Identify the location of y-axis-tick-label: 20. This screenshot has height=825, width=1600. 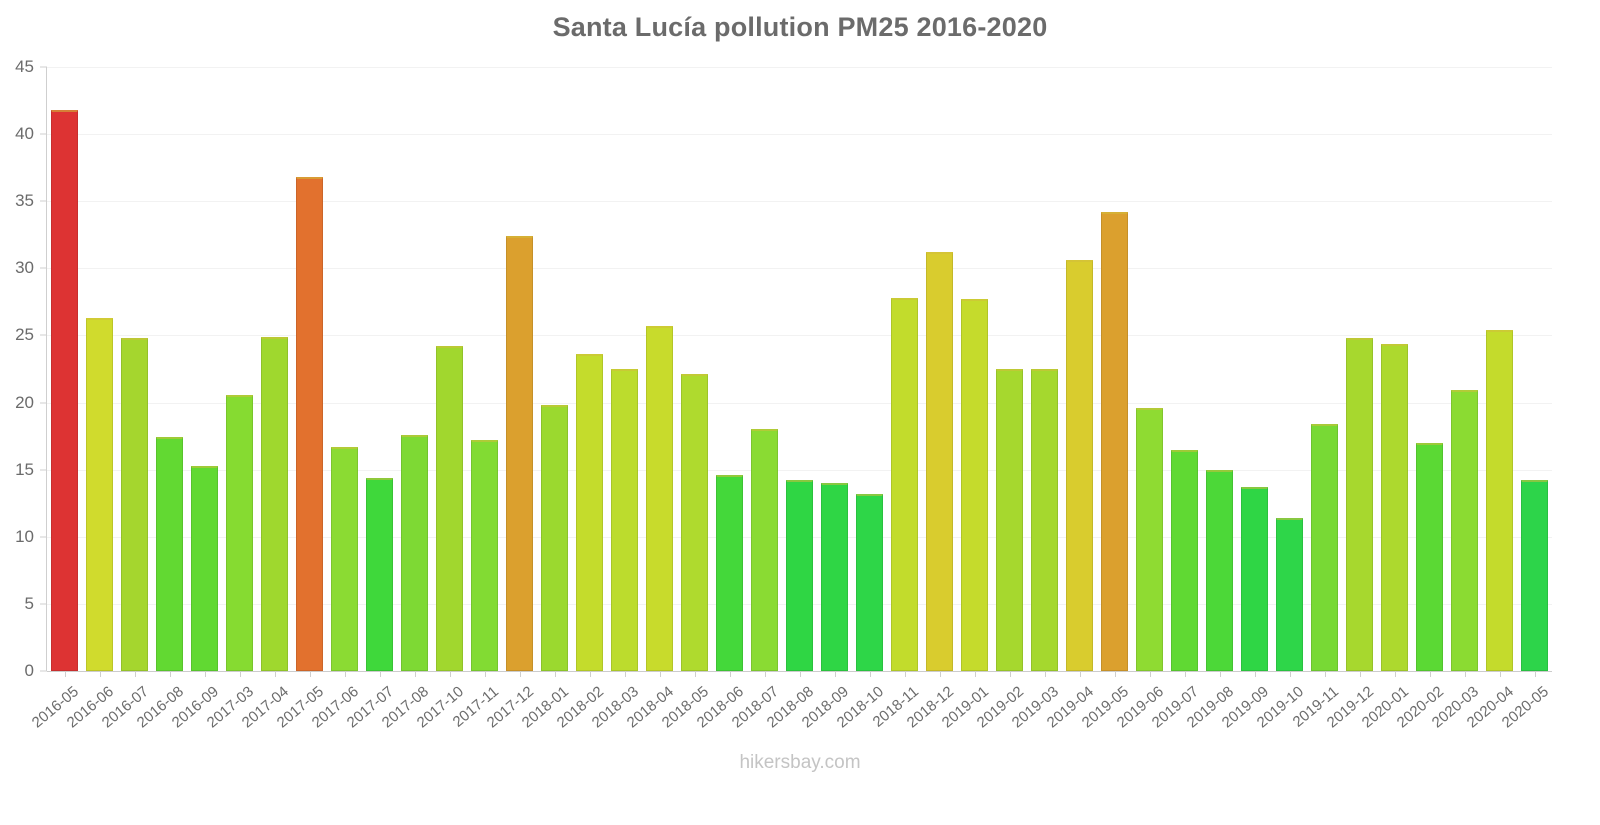
(24, 402).